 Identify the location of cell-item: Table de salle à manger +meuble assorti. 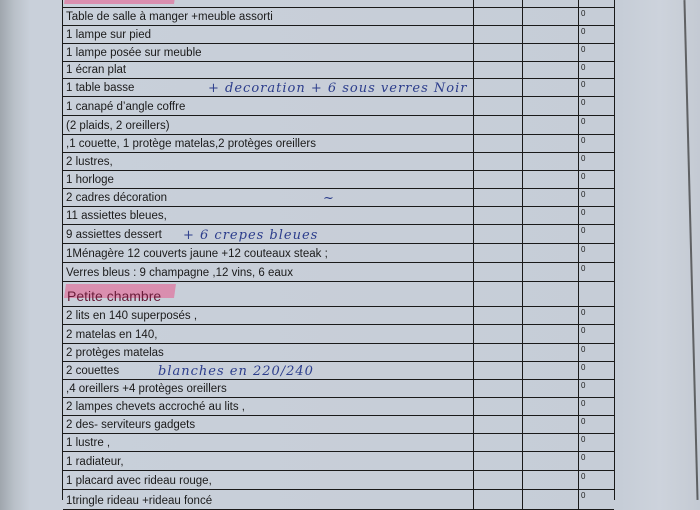
(268, 16).